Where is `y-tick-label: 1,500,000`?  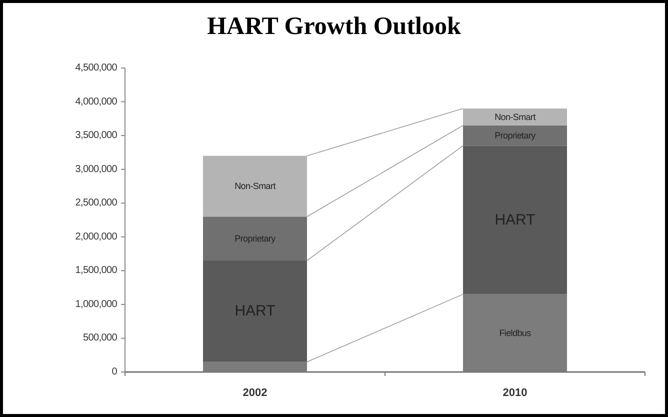 y-tick-label: 1,500,000 is located at coordinates (96, 270).